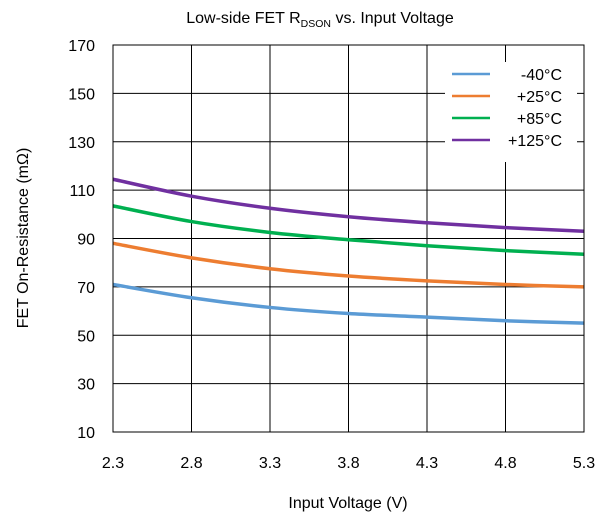  Describe the element at coordinates (505, 463) in the screenshot. I see `x-tick-label: 4.8` at that location.